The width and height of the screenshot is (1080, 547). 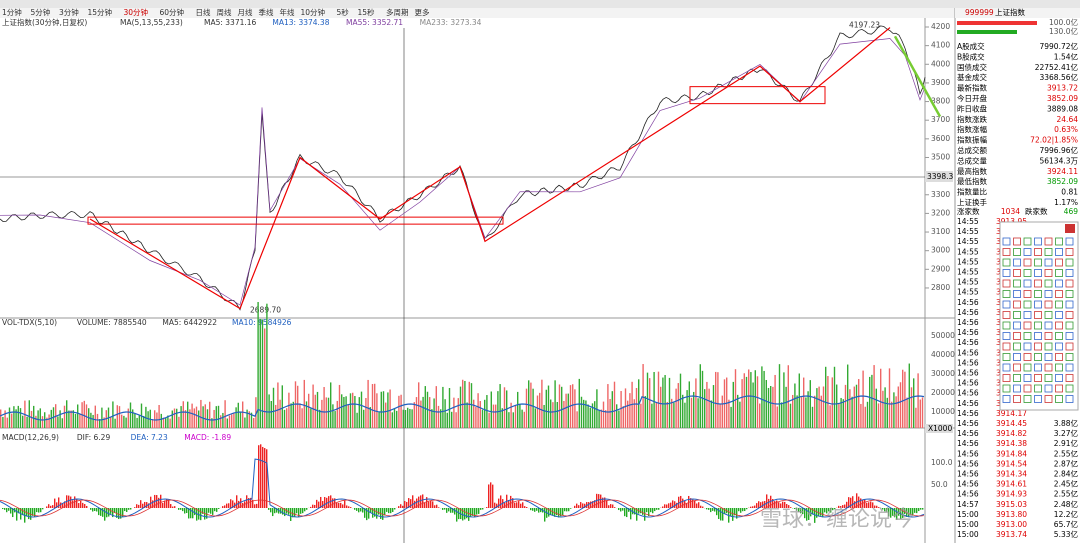 I want to click on tab: 多周期, so click(x=397, y=12).